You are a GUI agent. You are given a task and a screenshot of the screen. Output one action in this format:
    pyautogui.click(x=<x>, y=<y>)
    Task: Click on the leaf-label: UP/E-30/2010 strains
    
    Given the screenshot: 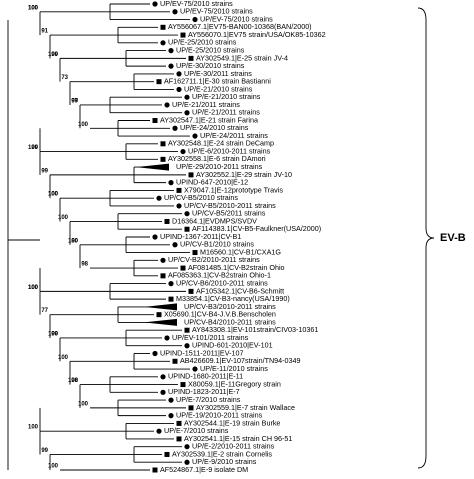 What is the action you would take?
    pyautogui.click(x=210, y=65)
    